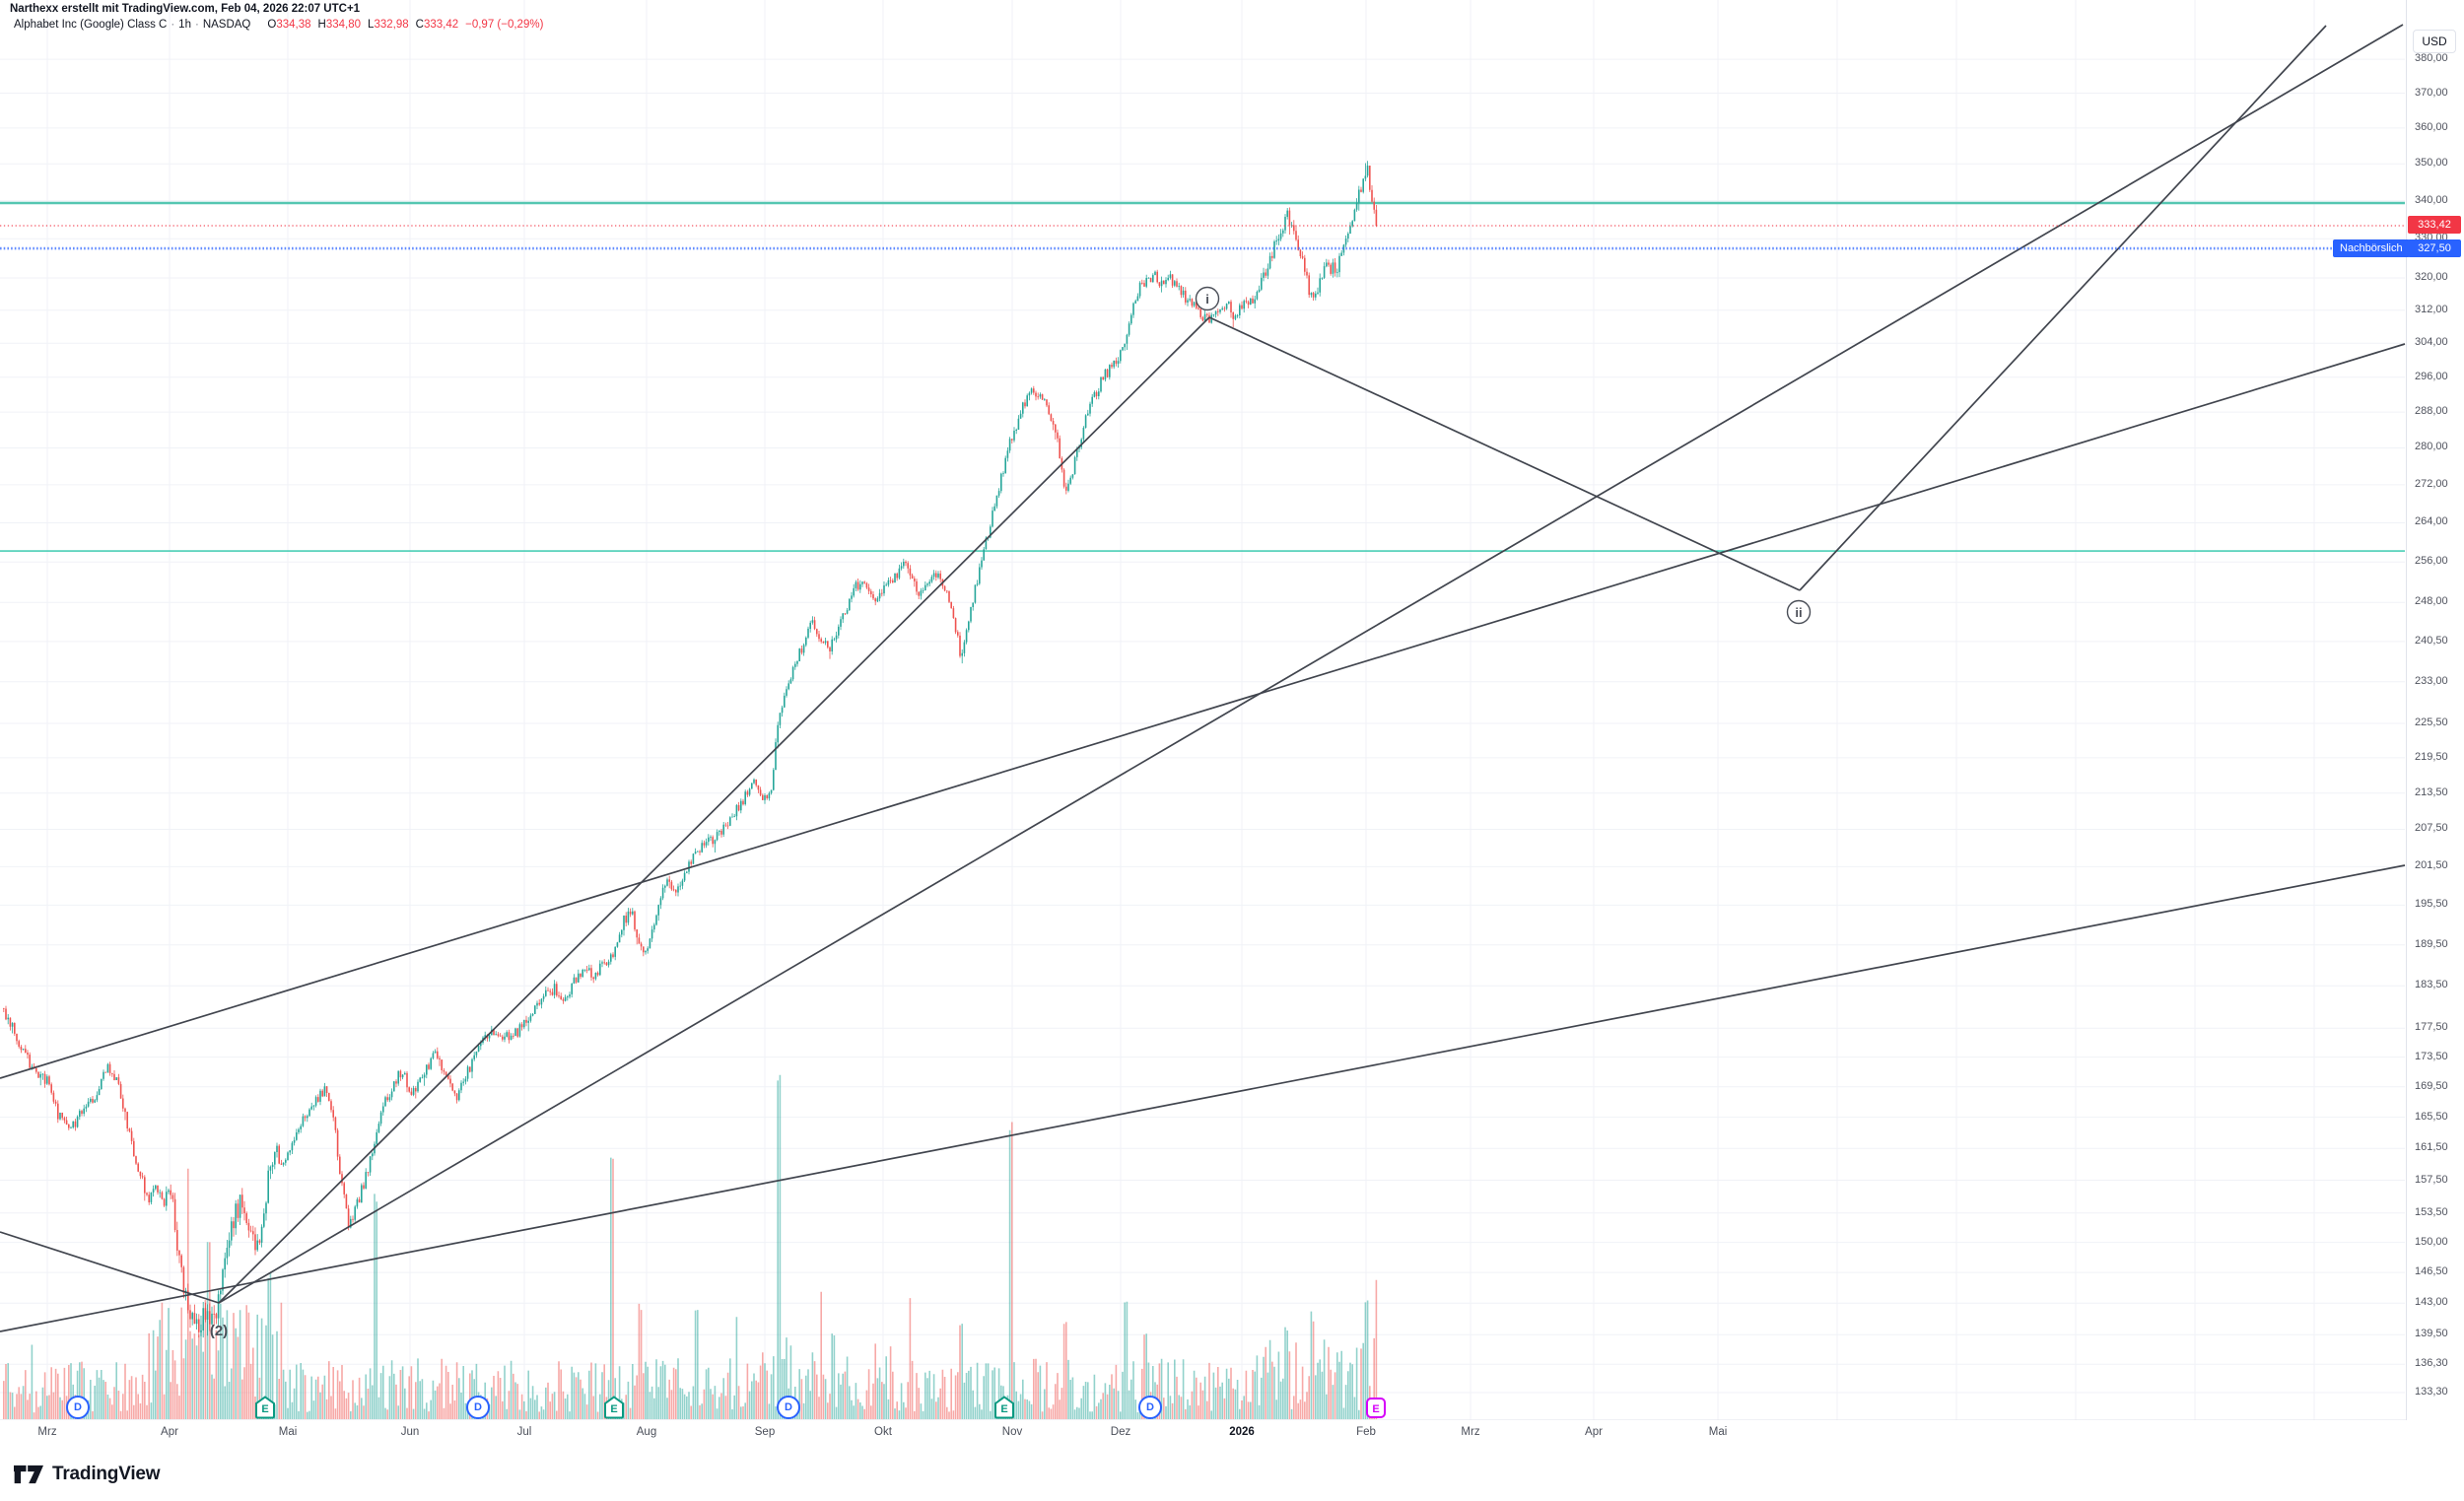 Image resolution: width=2464 pixels, height=1501 pixels. Describe the element at coordinates (1366, 1432) in the screenshot. I see `time-axis-label: Feb` at that location.